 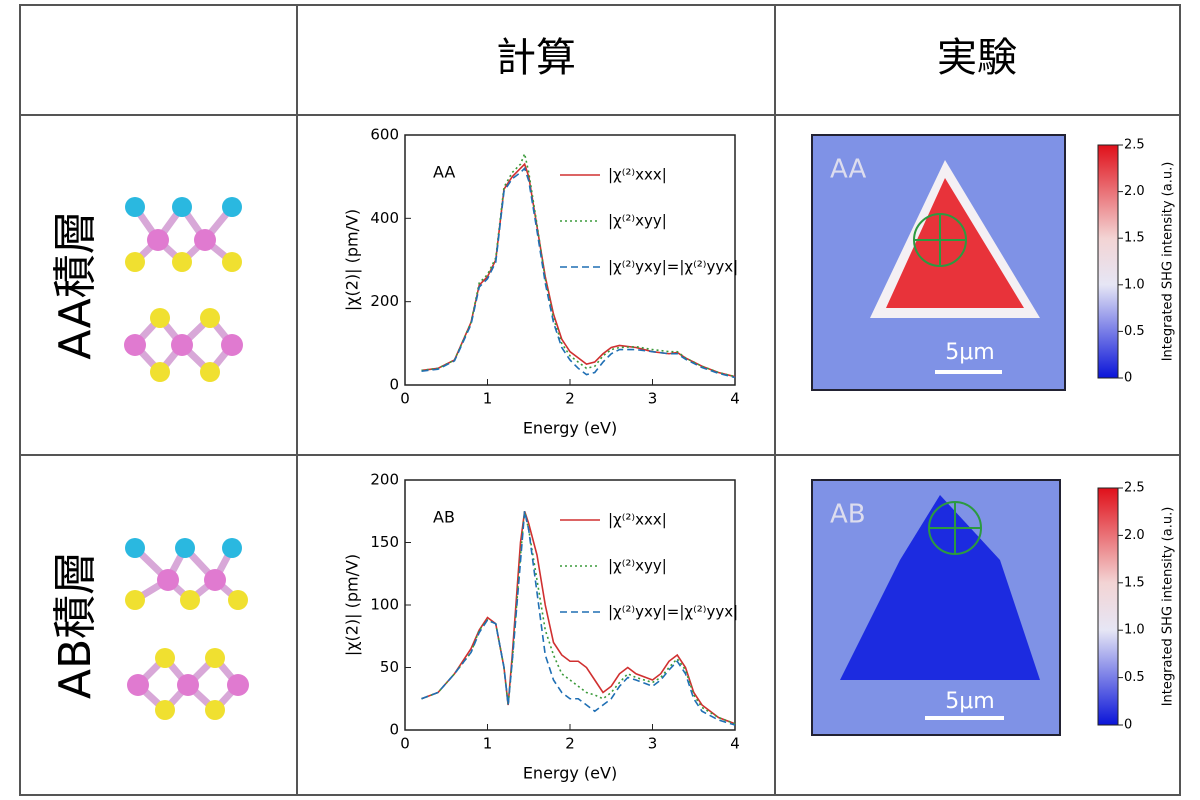 What do you see at coordinates (389, 667) in the screenshot?
I see `y-tick-label: 50` at bounding box center [389, 667].